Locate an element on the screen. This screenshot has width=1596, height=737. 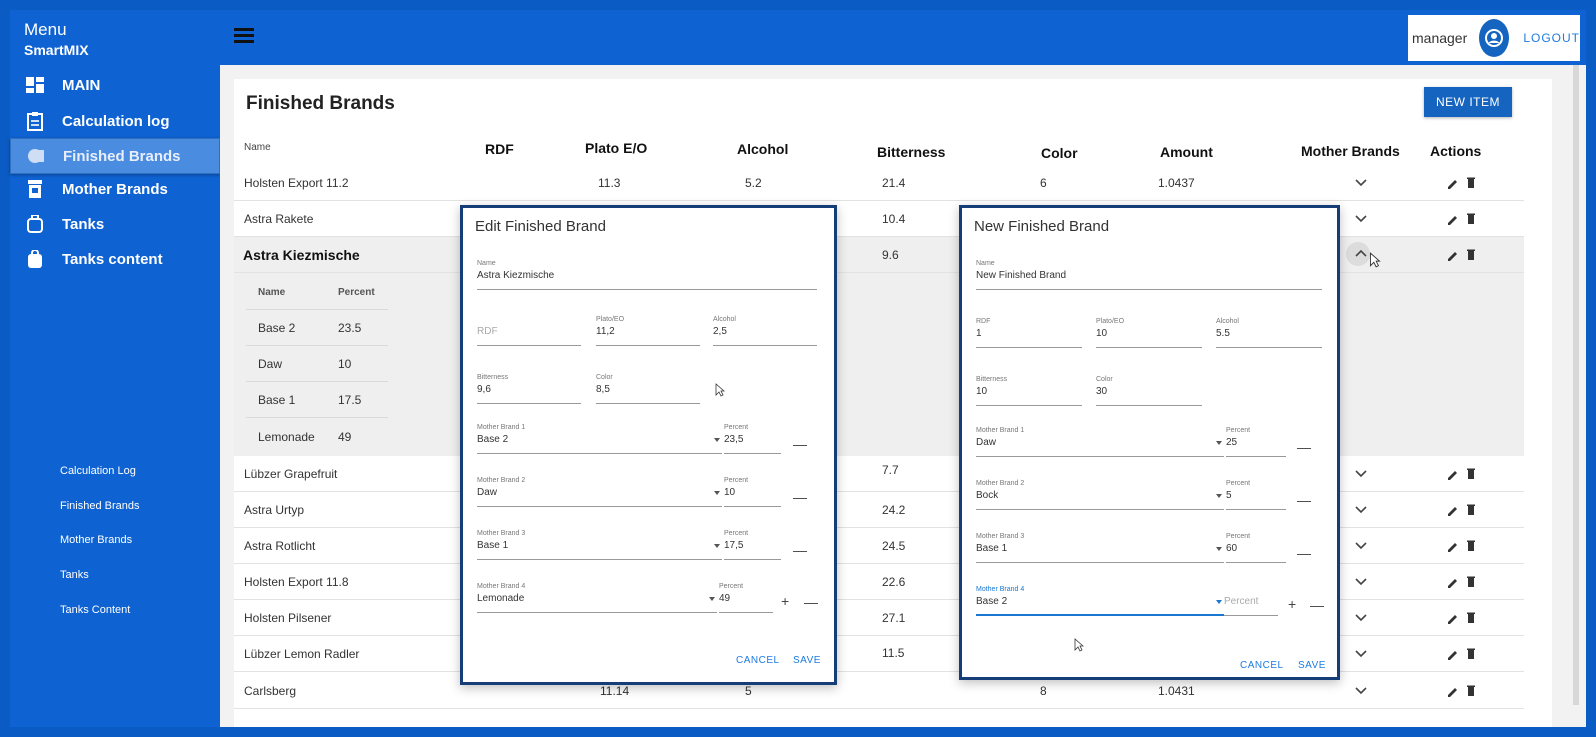
sublink-tanks: Tanks is located at coordinates (74, 575).